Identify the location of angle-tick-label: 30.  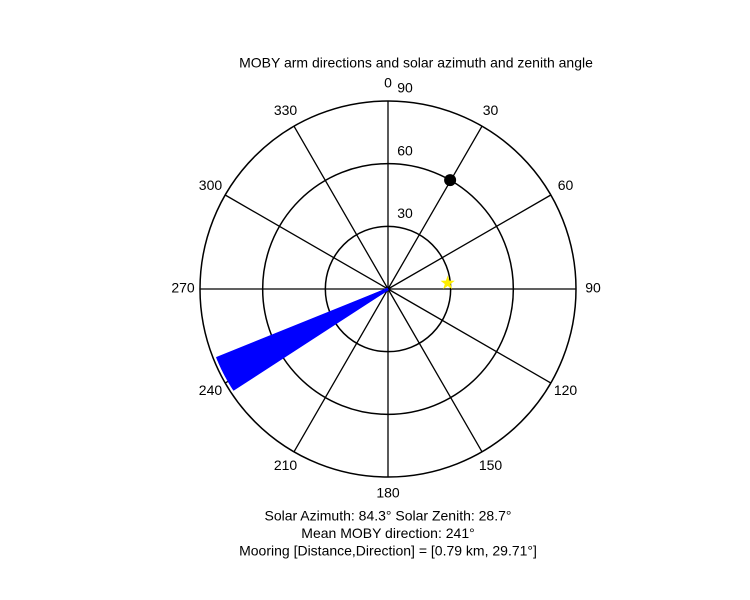
(491, 110).